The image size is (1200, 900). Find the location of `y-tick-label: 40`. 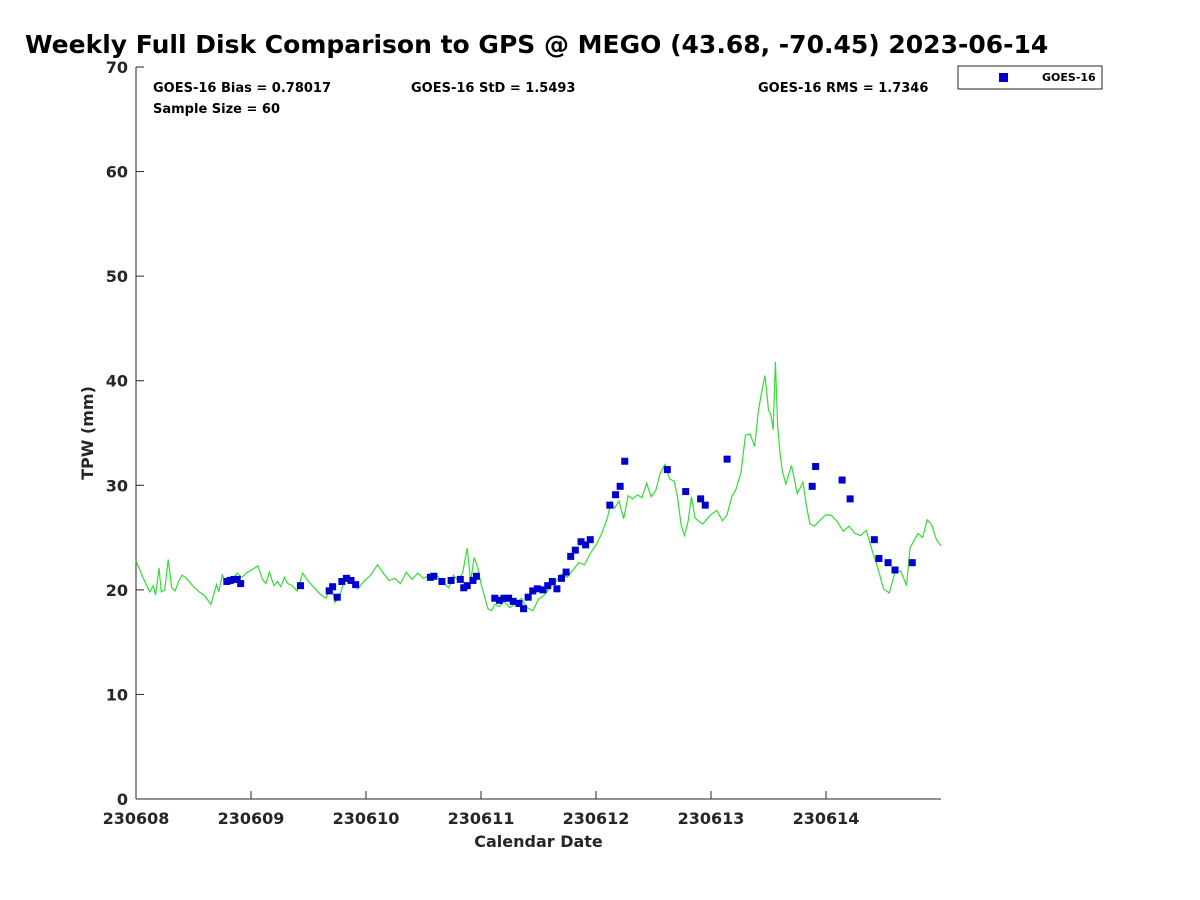

y-tick-label: 40 is located at coordinates (117, 381).